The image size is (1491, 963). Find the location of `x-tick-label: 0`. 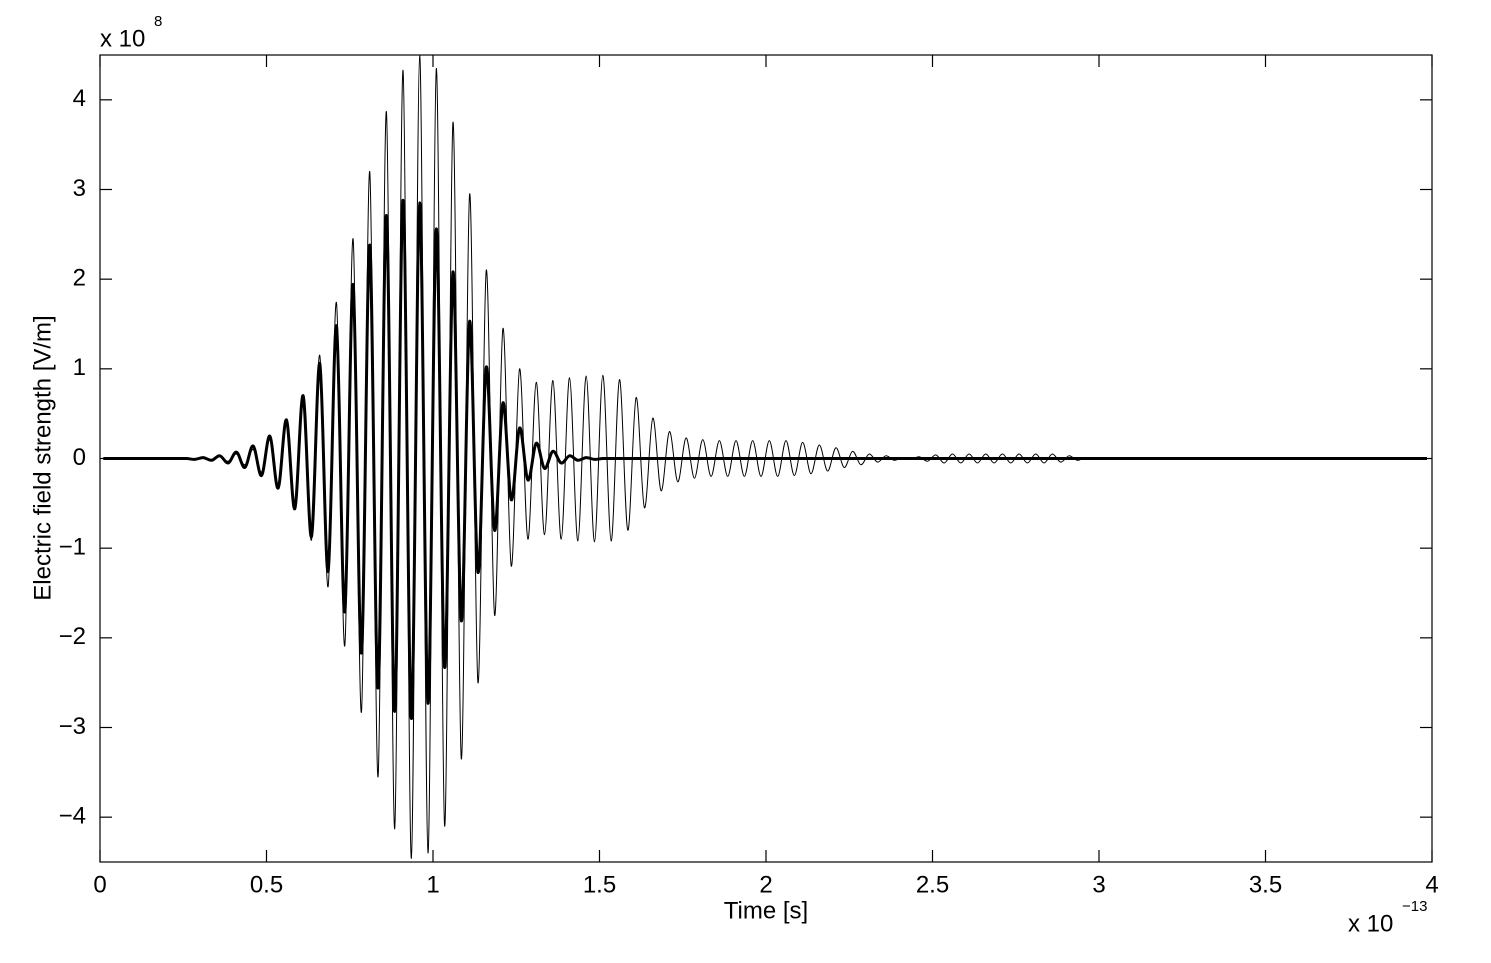

x-tick-label: 0 is located at coordinates (99, 884).